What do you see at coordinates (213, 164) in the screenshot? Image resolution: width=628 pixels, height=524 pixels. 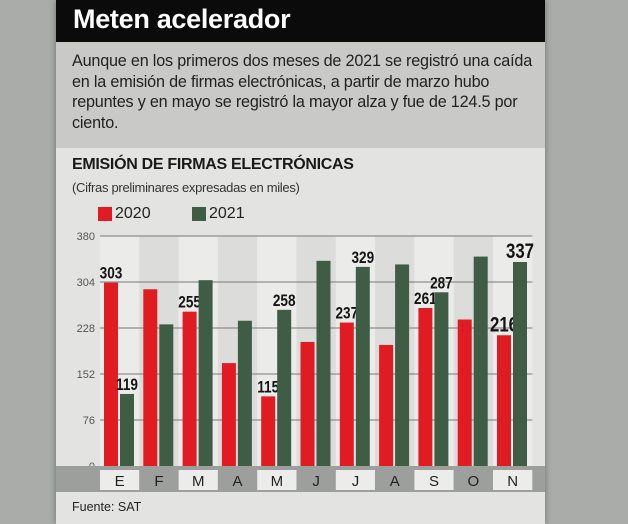 I see `chart-title: EMISIÓN DE FIRMAS ELECTRÓNICAS` at bounding box center [213, 164].